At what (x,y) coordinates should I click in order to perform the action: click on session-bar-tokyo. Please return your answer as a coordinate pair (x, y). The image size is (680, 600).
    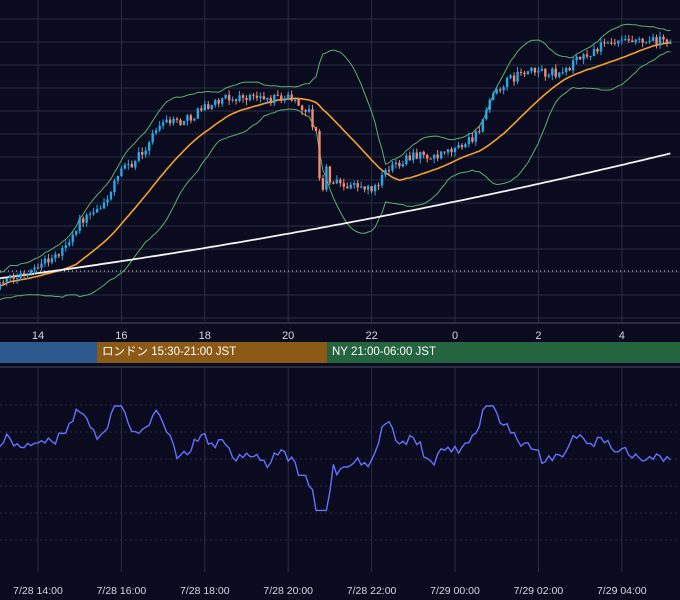
    Looking at the image, I should click on (48, 352).